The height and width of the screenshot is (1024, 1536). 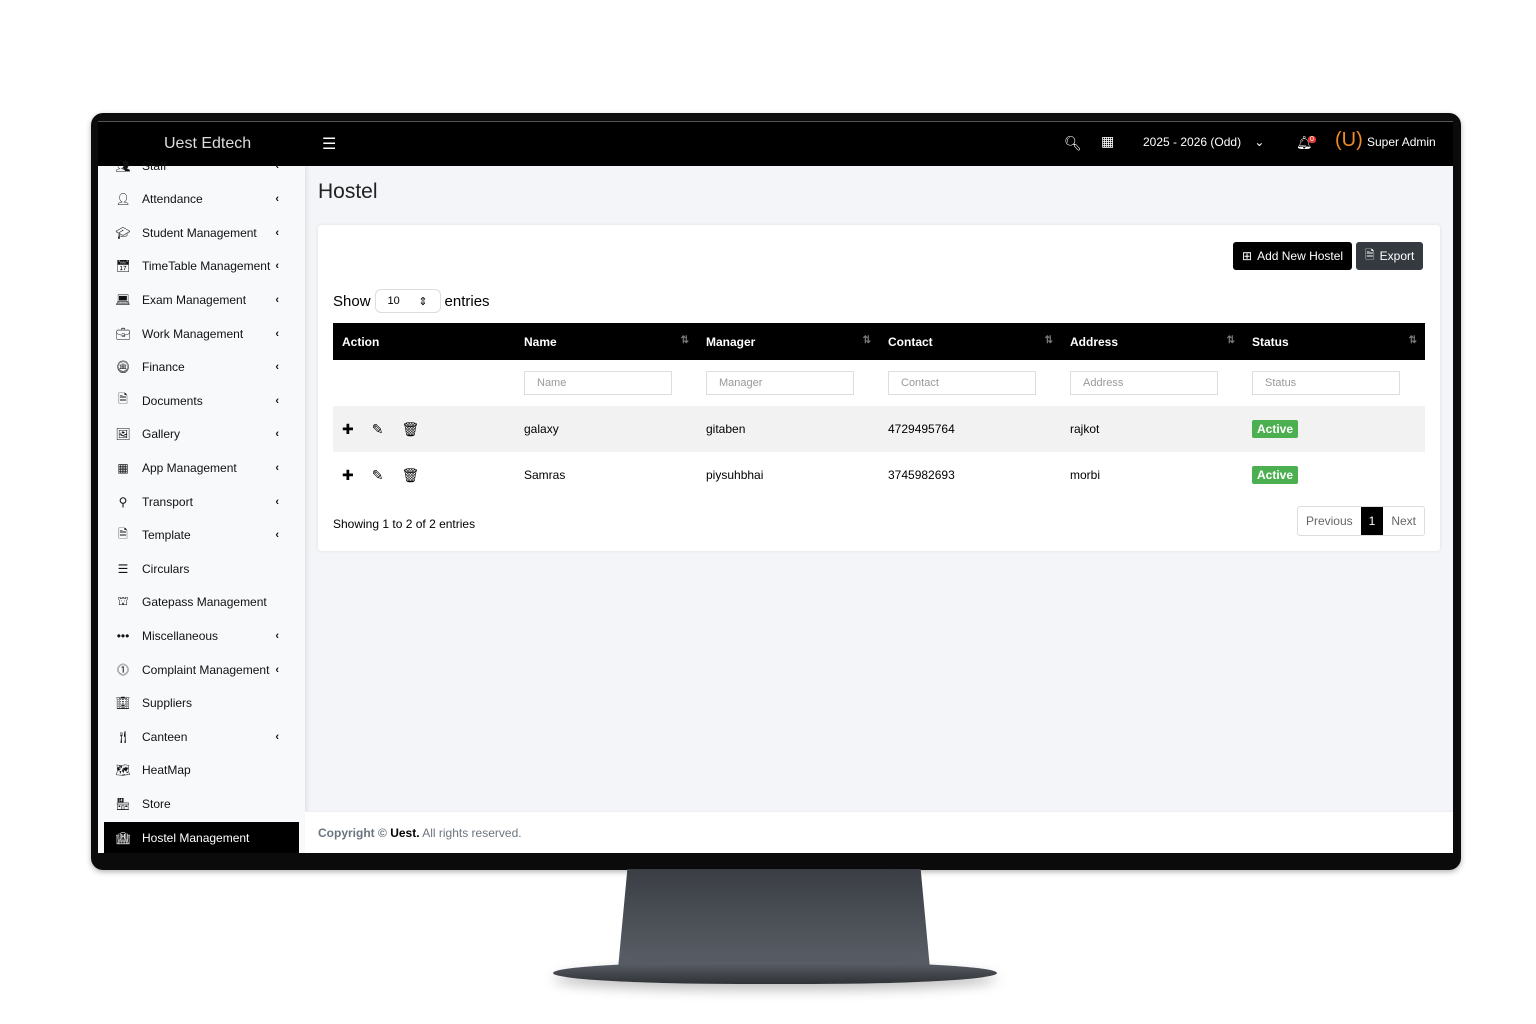 I want to click on sidebar-item-miscellaneous: ••• Miscellaneous ‹, so click(x=201, y=635).